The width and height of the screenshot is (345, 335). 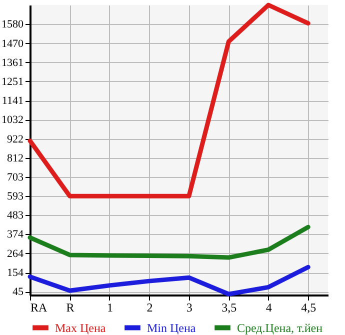 What do you see at coordinates (13, 44) in the screenshot?
I see `y-tick-label: 1470` at bounding box center [13, 44].